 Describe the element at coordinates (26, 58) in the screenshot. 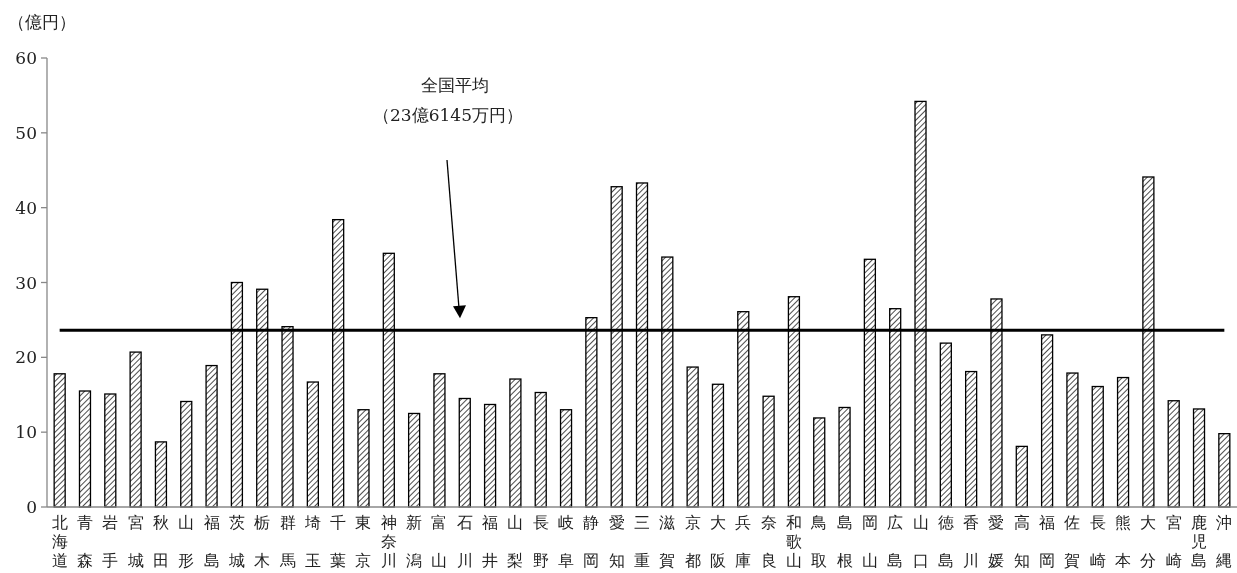

I see `y-tick-label: 60` at that location.